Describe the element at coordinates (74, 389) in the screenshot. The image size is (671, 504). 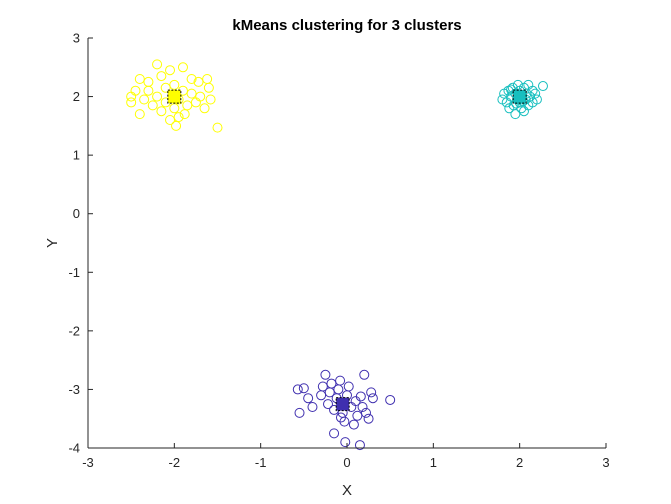
I see `y-tick-label: -3` at that location.